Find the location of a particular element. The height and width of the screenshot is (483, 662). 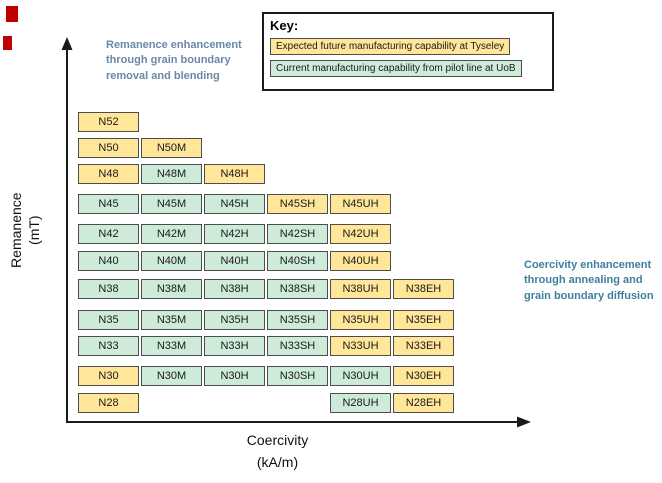

grade-box-n30eh: N30EH is located at coordinates (423, 376).